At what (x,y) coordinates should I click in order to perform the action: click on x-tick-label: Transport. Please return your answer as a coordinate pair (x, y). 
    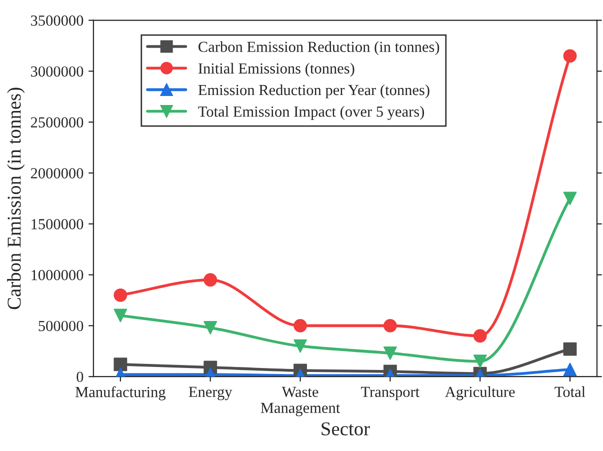
    Looking at the image, I should click on (390, 393).